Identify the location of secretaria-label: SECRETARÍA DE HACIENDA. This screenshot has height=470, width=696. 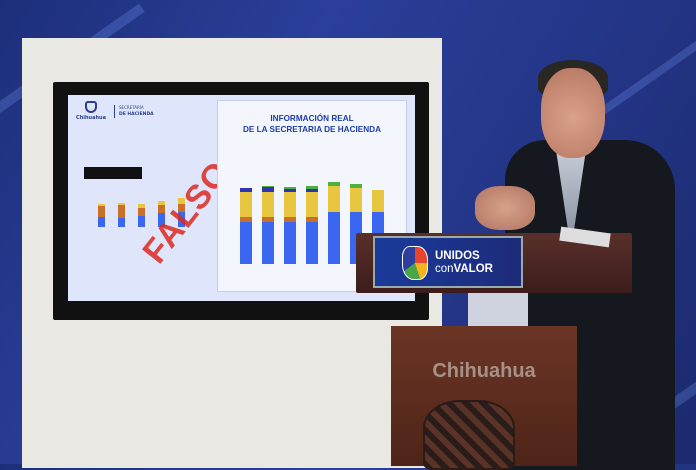
(134, 111).